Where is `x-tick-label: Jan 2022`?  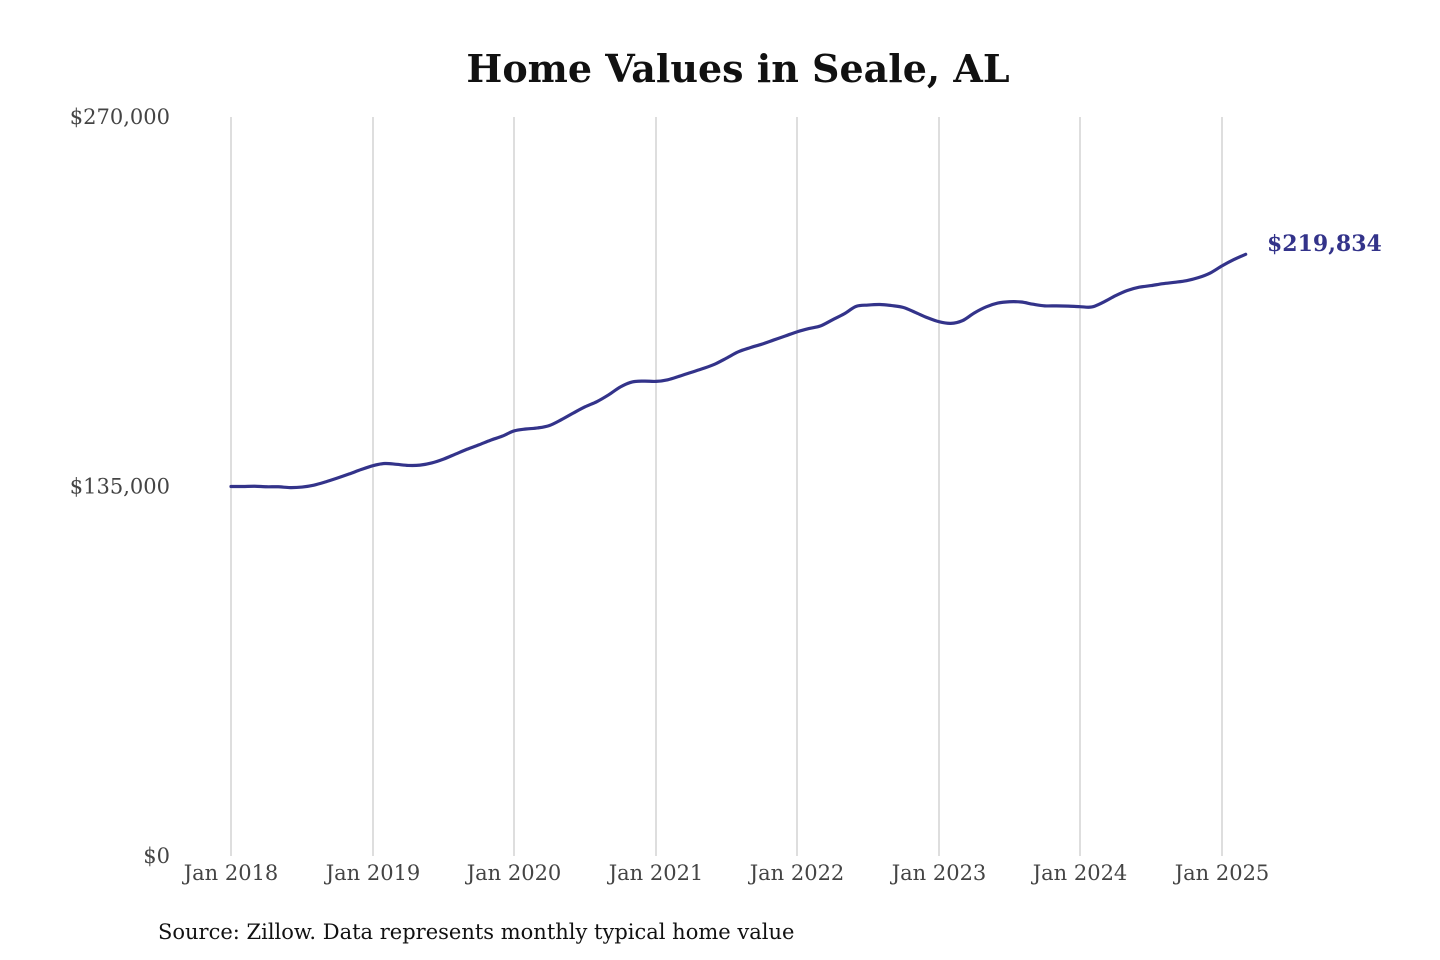 x-tick-label: Jan 2022 is located at coordinates (796, 873).